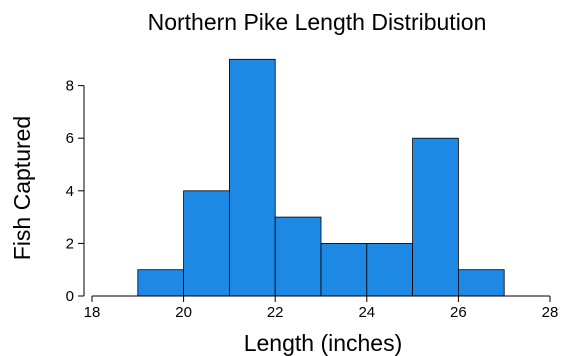 This screenshot has width=563, height=356. I want to click on x-tick-label-22: 22, so click(275, 312).